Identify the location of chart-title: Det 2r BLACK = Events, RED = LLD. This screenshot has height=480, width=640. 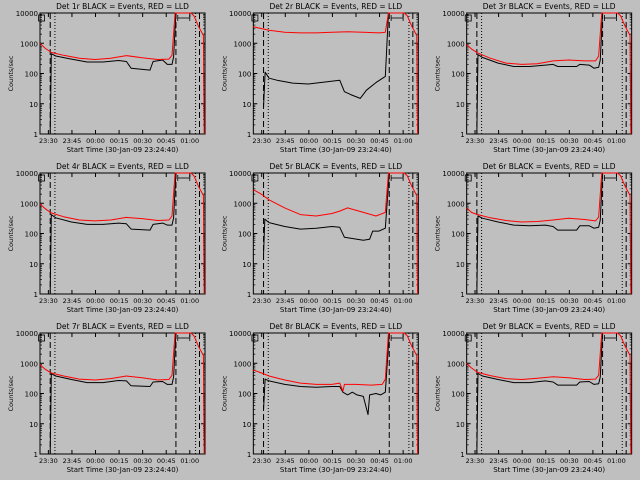
(335, 6).